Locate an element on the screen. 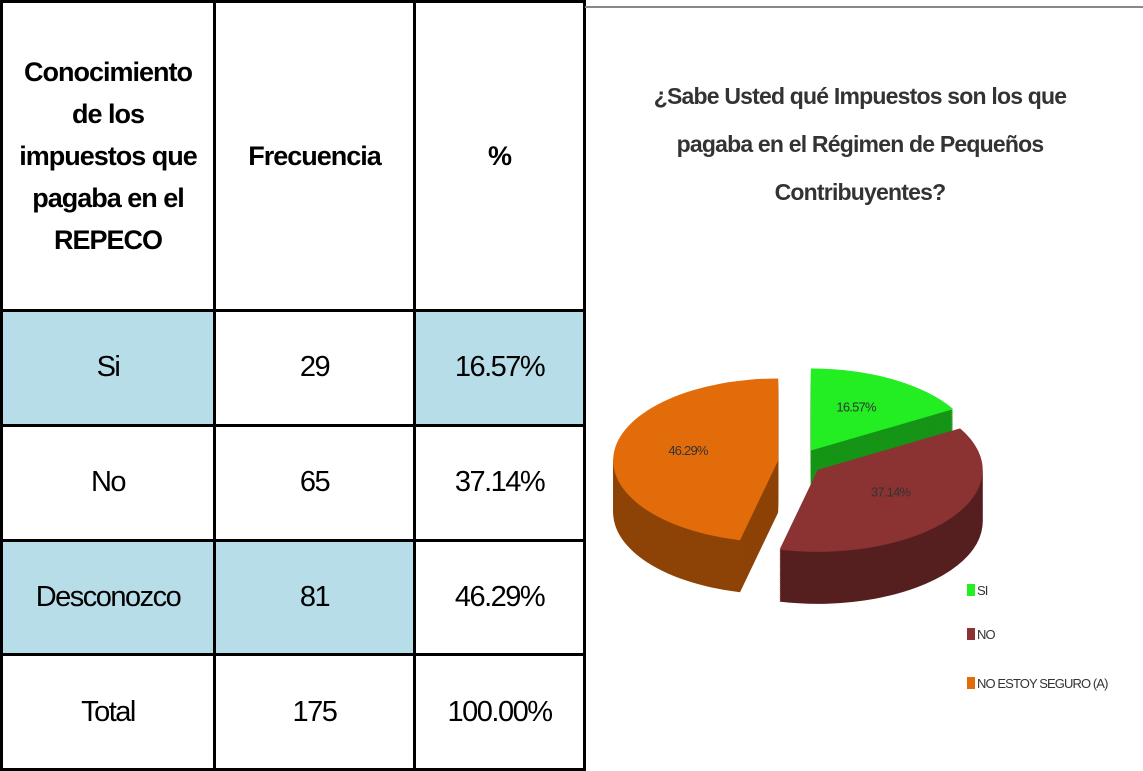 Image resolution: width=1143 pixels, height=771 pixels. legend-label: SI is located at coordinates (982, 590).